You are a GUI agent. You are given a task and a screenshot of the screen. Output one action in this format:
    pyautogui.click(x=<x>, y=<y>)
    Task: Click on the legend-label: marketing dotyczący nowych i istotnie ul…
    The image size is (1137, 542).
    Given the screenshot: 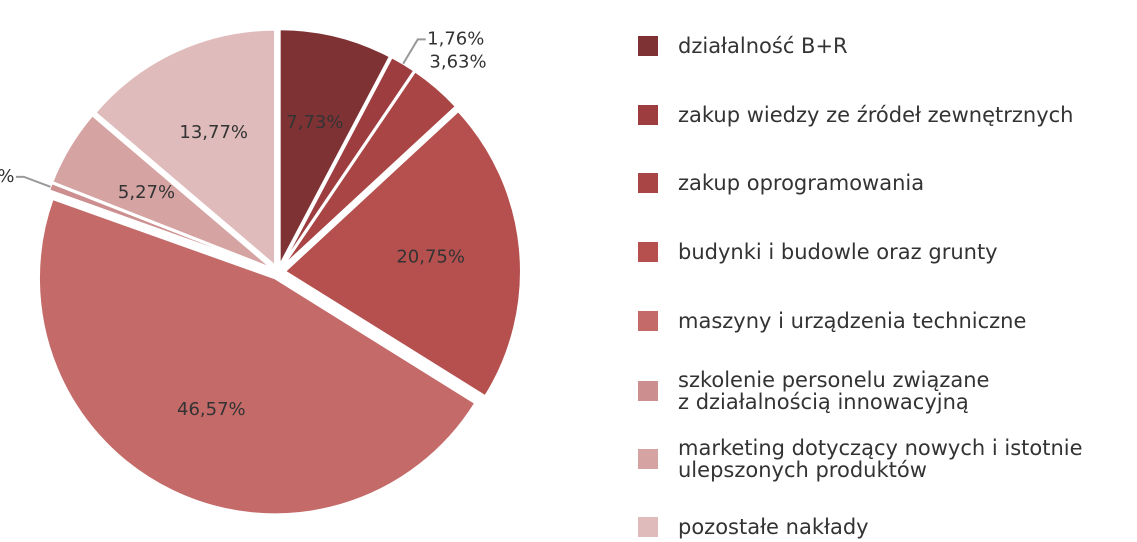 What is the action you would take?
    pyautogui.click(x=880, y=459)
    